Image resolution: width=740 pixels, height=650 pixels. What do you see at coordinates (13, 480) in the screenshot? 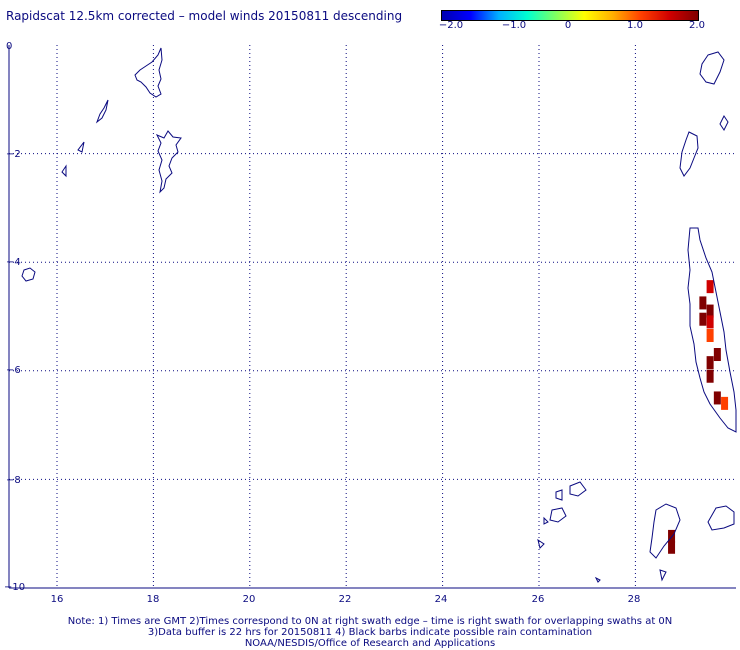
I see `y-tick-label: −8` at bounding box center [13, 480].